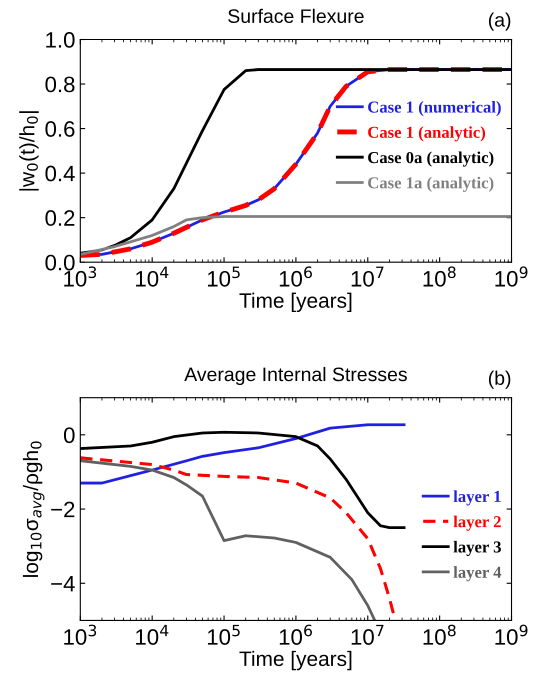 The width and height of the screenshot is (539, 681). Describe the element at coordinates (296, 16) in the screenshot. I see `chart-title: Surface Flexure` at that location.